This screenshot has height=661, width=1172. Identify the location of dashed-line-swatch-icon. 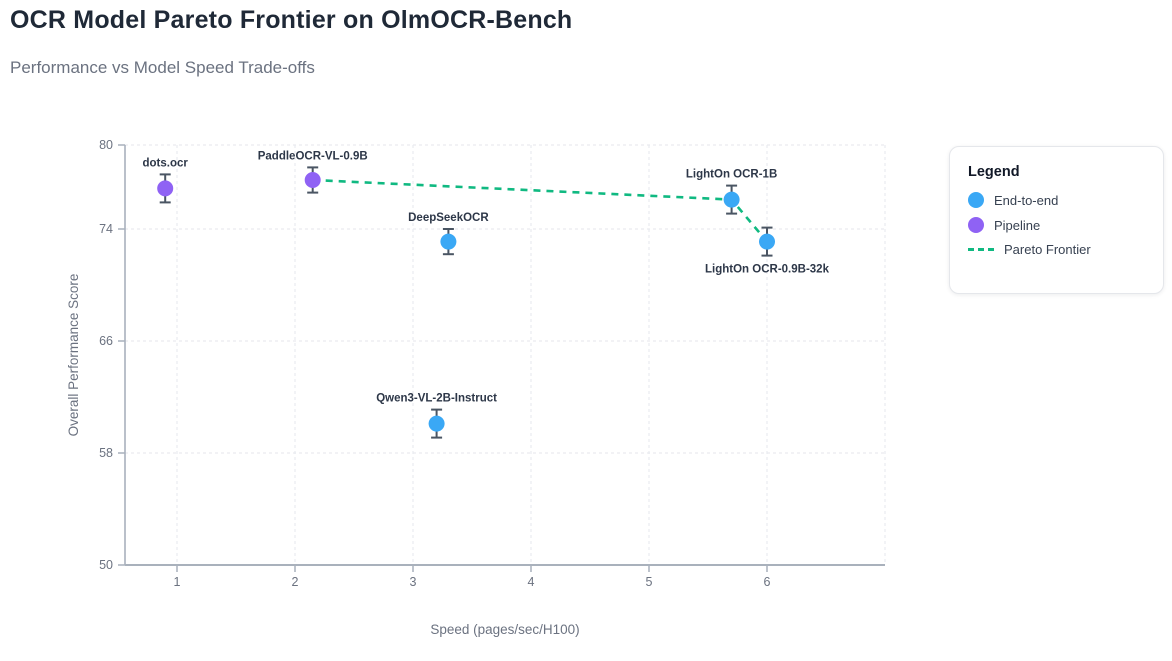
(981, 249).